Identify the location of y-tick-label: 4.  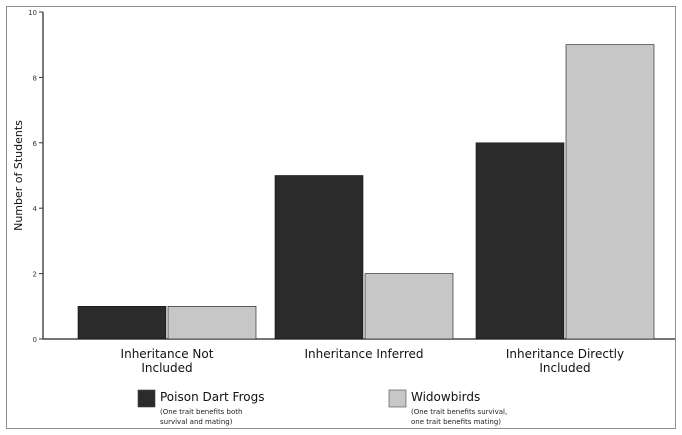
(35, 209).